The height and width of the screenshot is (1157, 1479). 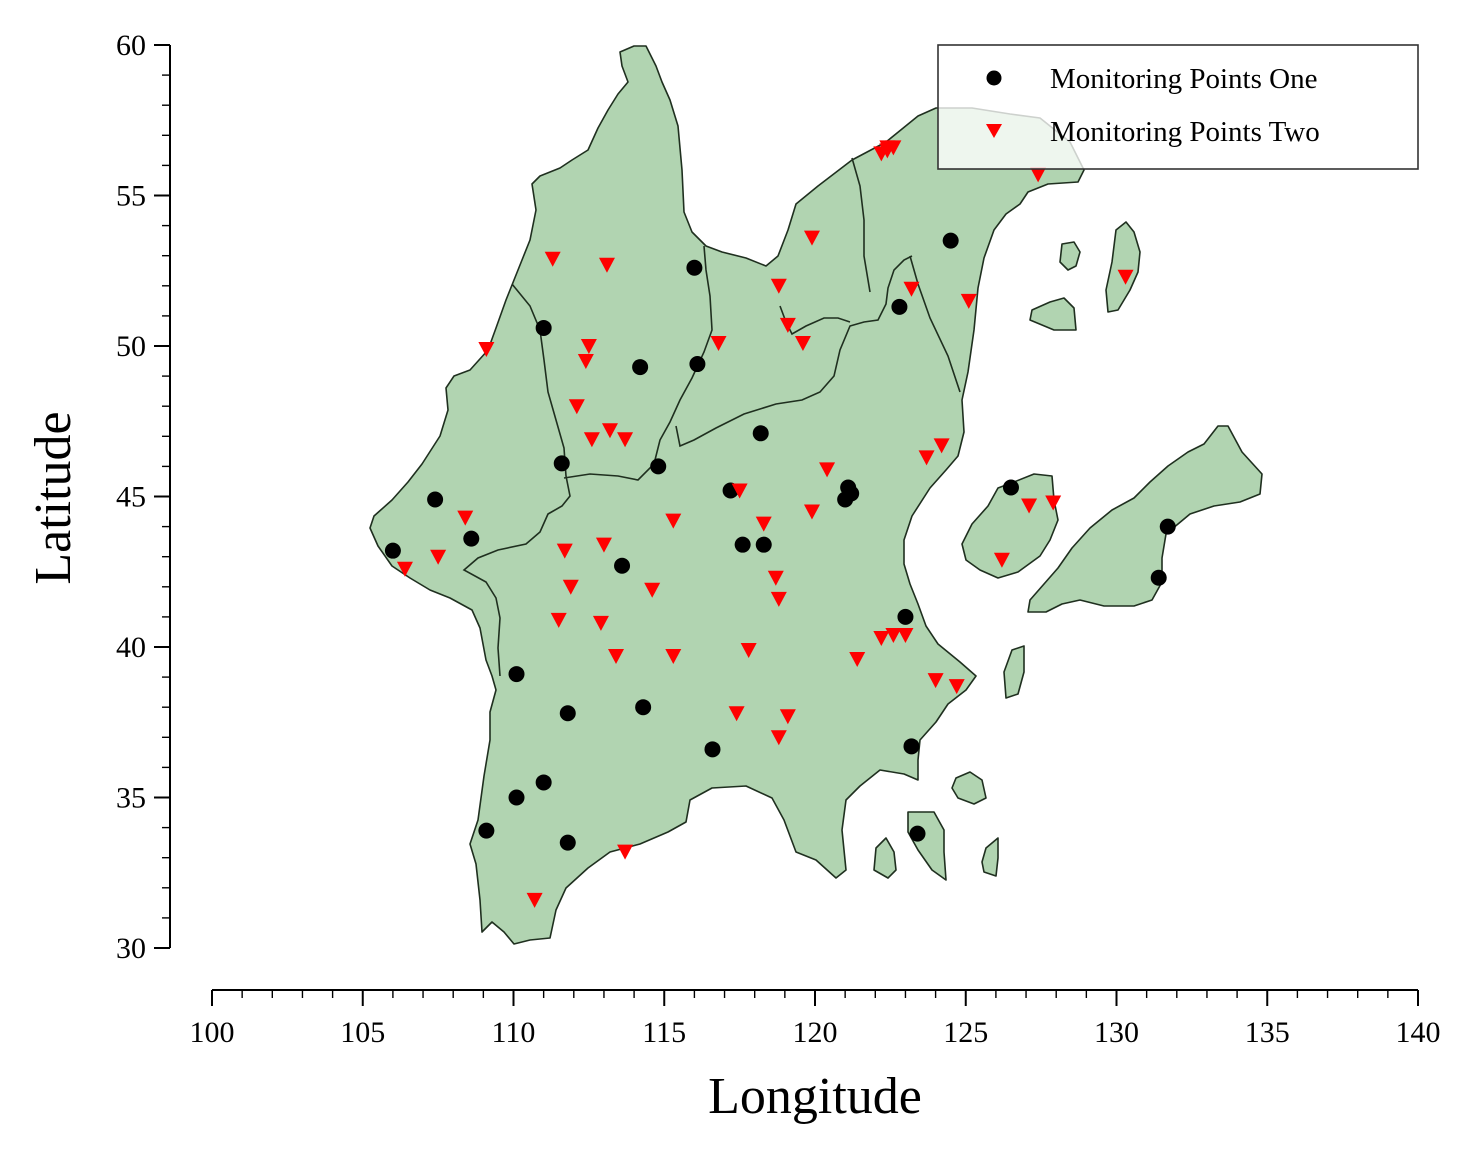 What do you see at coordinates (362, 1032) in the screenshot?
I see `x-tick-label: 105` at bounding box center [362, 1032].